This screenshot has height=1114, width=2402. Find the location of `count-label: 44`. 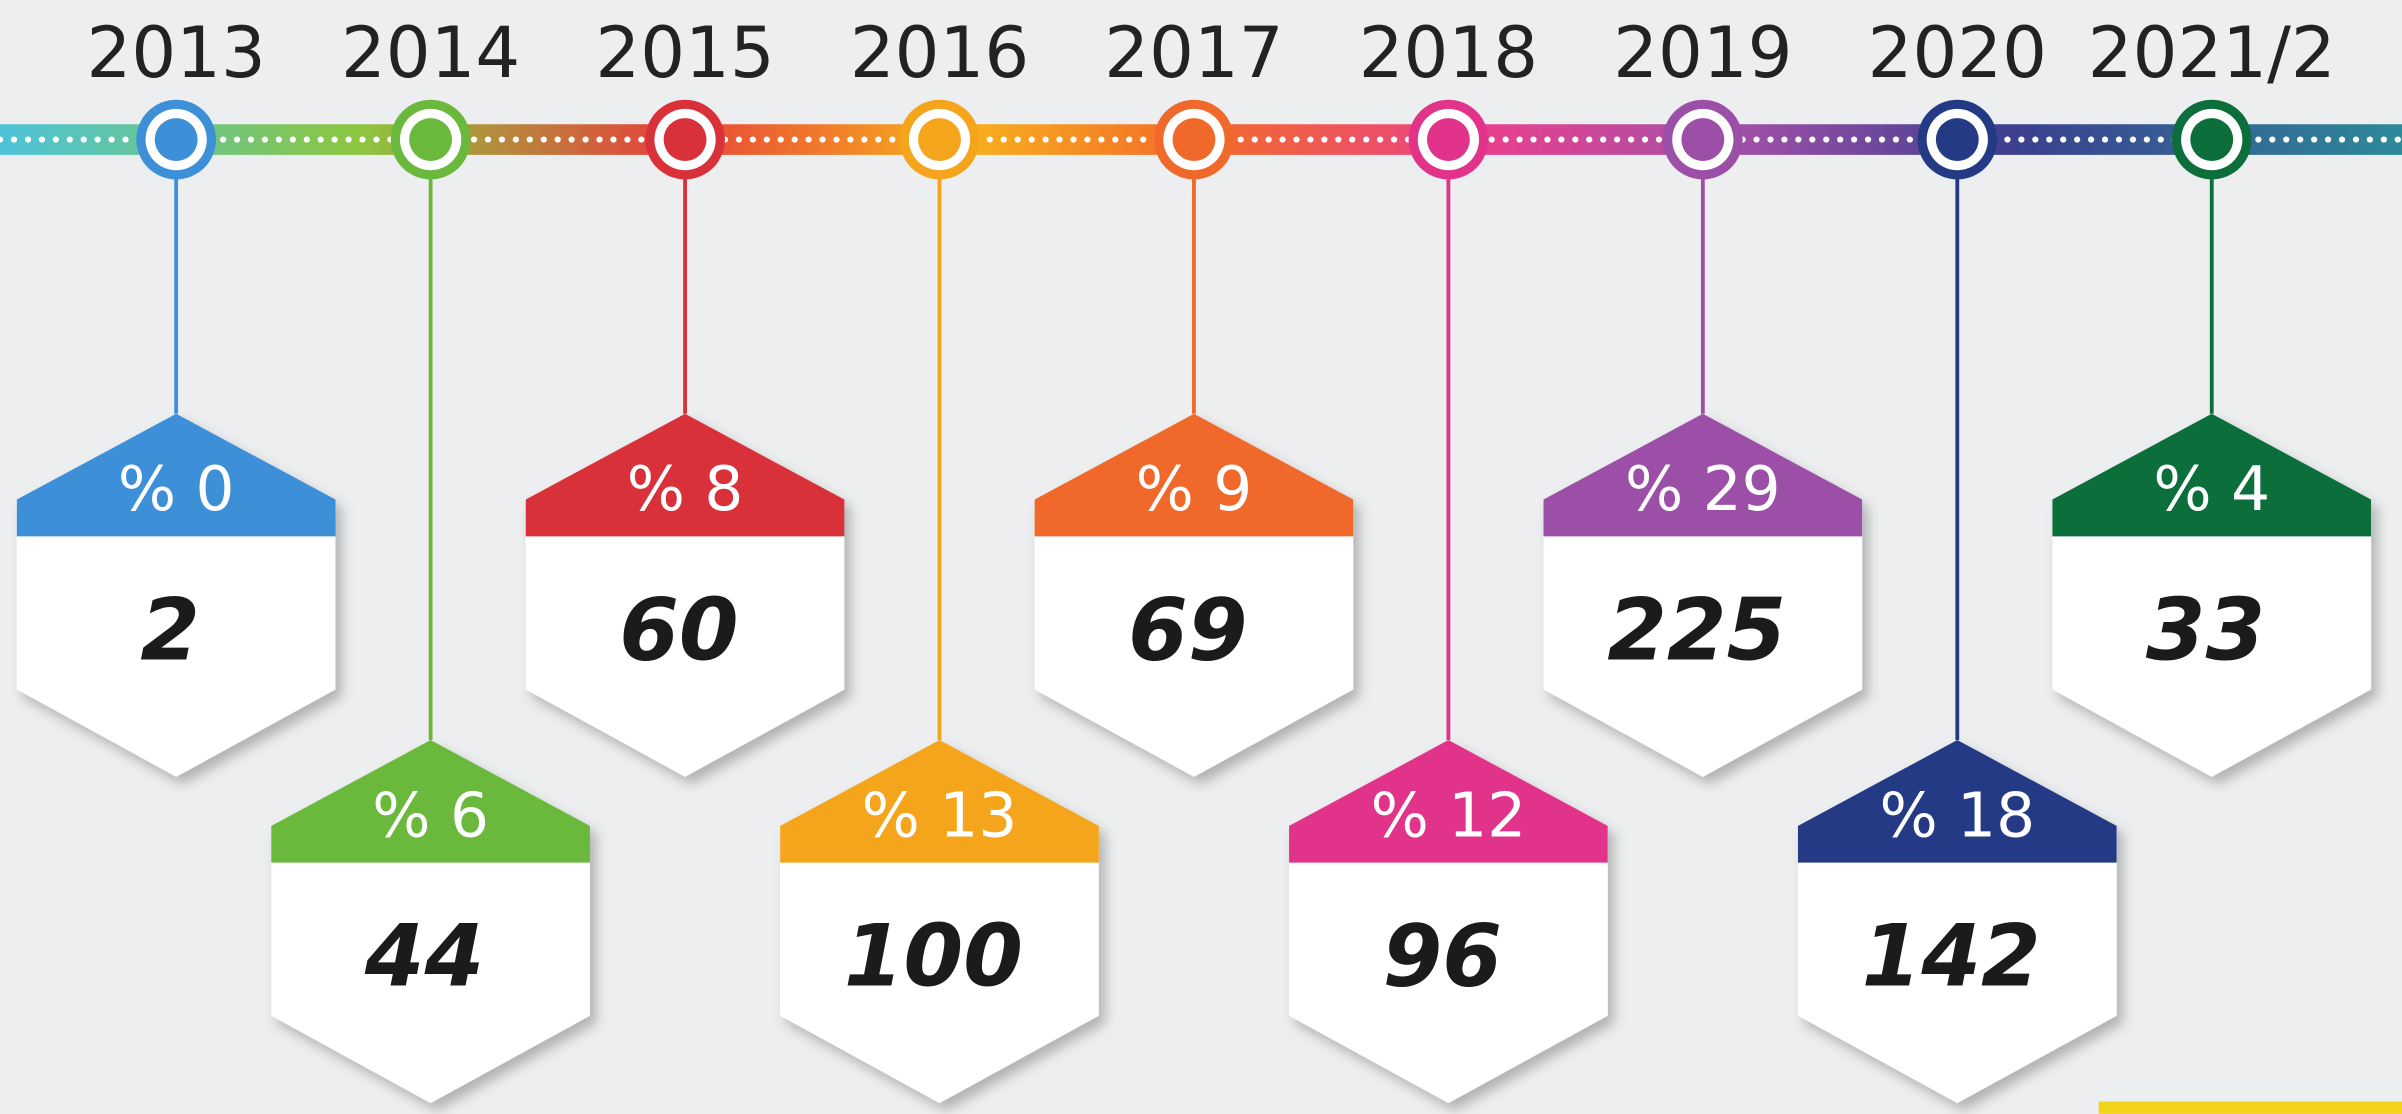

count-label: 44 is located at coordinates (424, 957).